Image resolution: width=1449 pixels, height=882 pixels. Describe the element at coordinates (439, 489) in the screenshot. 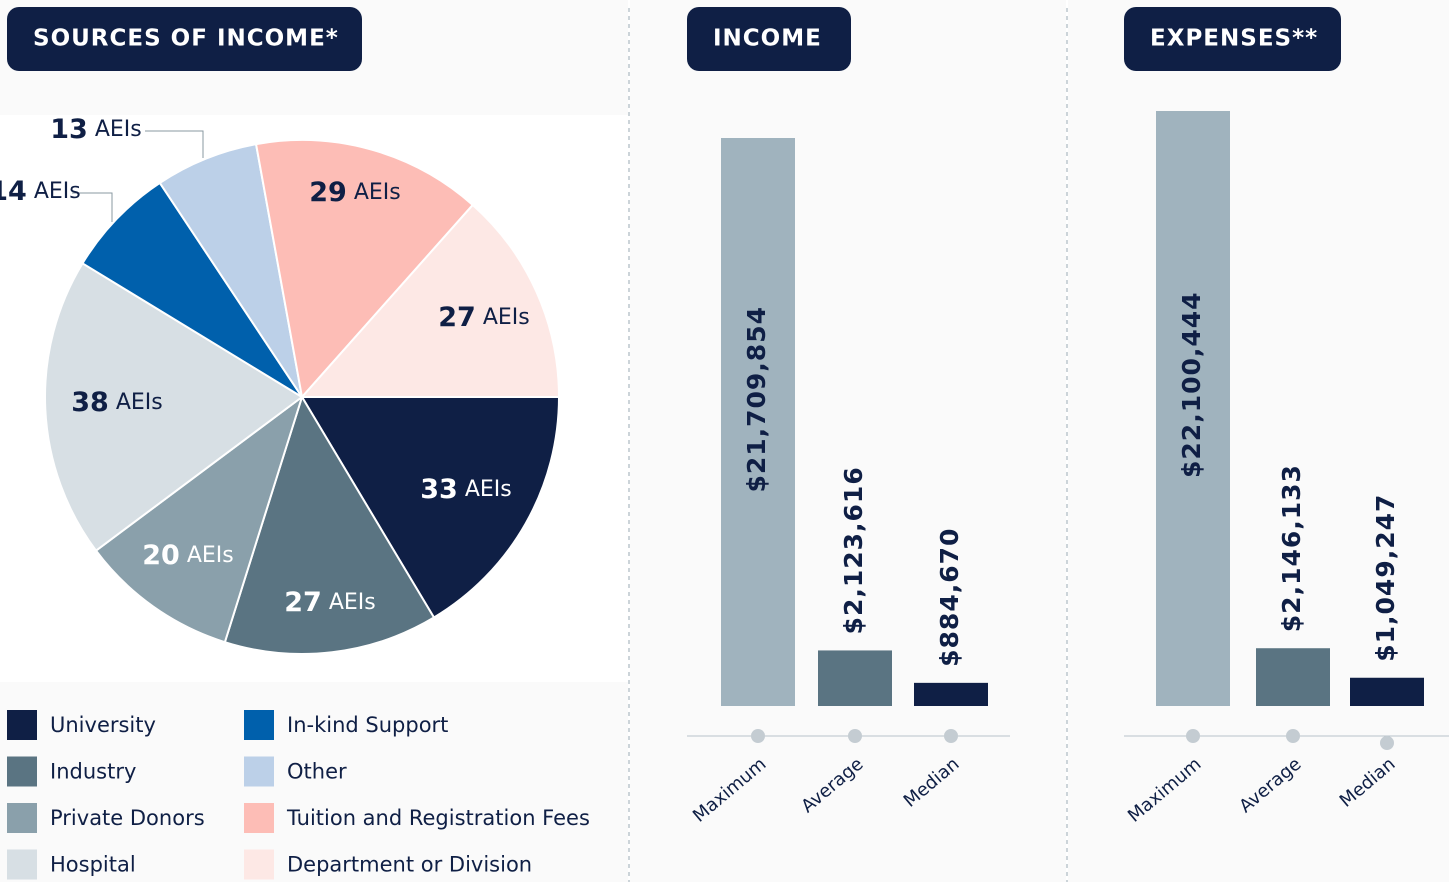

I see `data-label-value: 33` at that location.